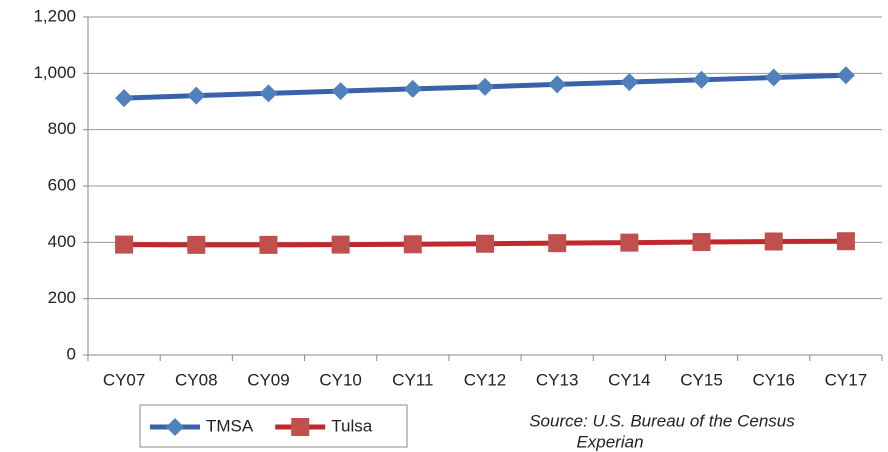 This screenshot has height=452, width=888. Describe the element at coordinates (62, 128) in the screenshot. I see `y-tick-label: 800` at that location.